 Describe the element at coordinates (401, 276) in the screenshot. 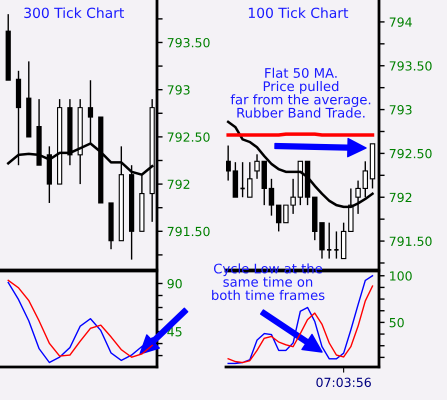

I see `y-tick-label: 100` at that location.